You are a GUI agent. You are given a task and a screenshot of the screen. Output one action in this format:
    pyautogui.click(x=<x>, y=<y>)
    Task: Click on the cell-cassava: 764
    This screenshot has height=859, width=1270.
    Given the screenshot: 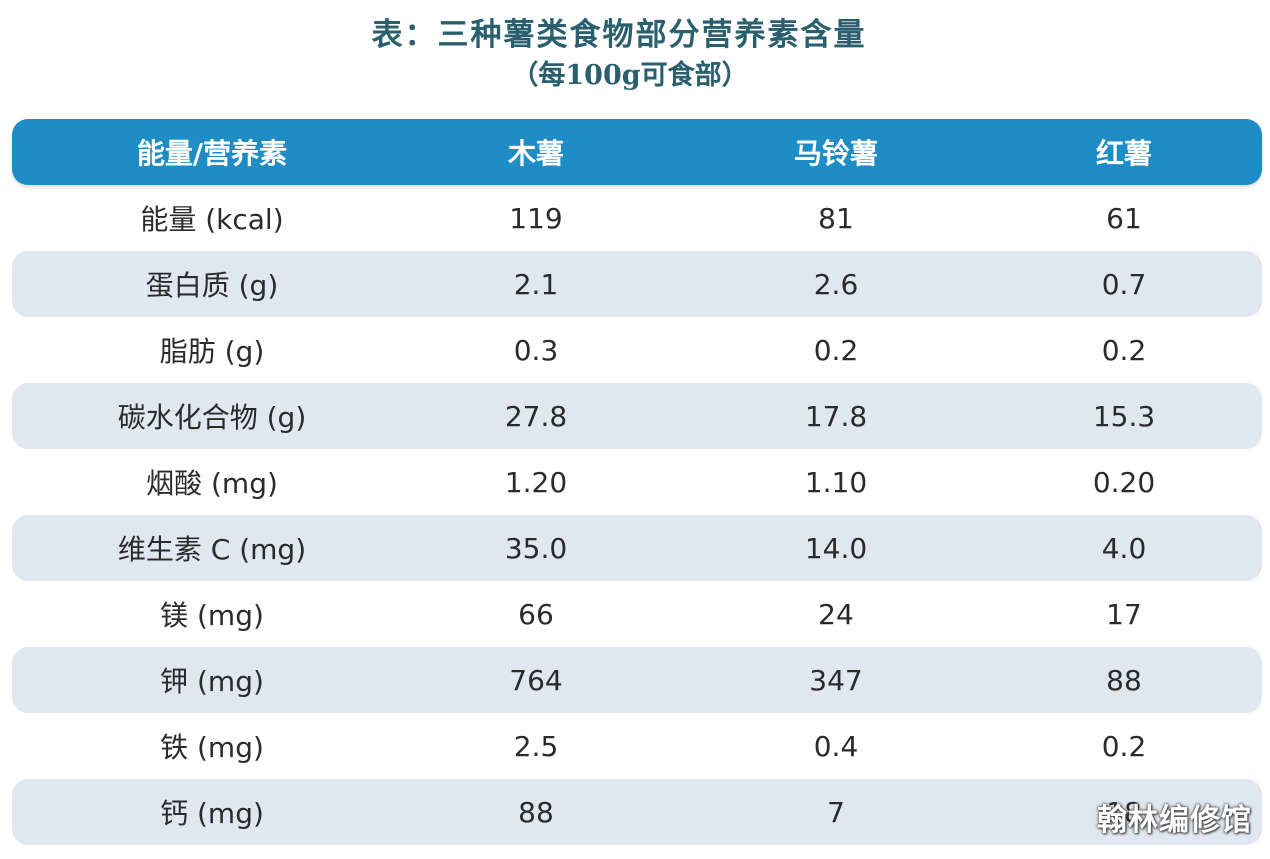 What is the action you would take?
    pyautogui.click(x=536, y=680)
    